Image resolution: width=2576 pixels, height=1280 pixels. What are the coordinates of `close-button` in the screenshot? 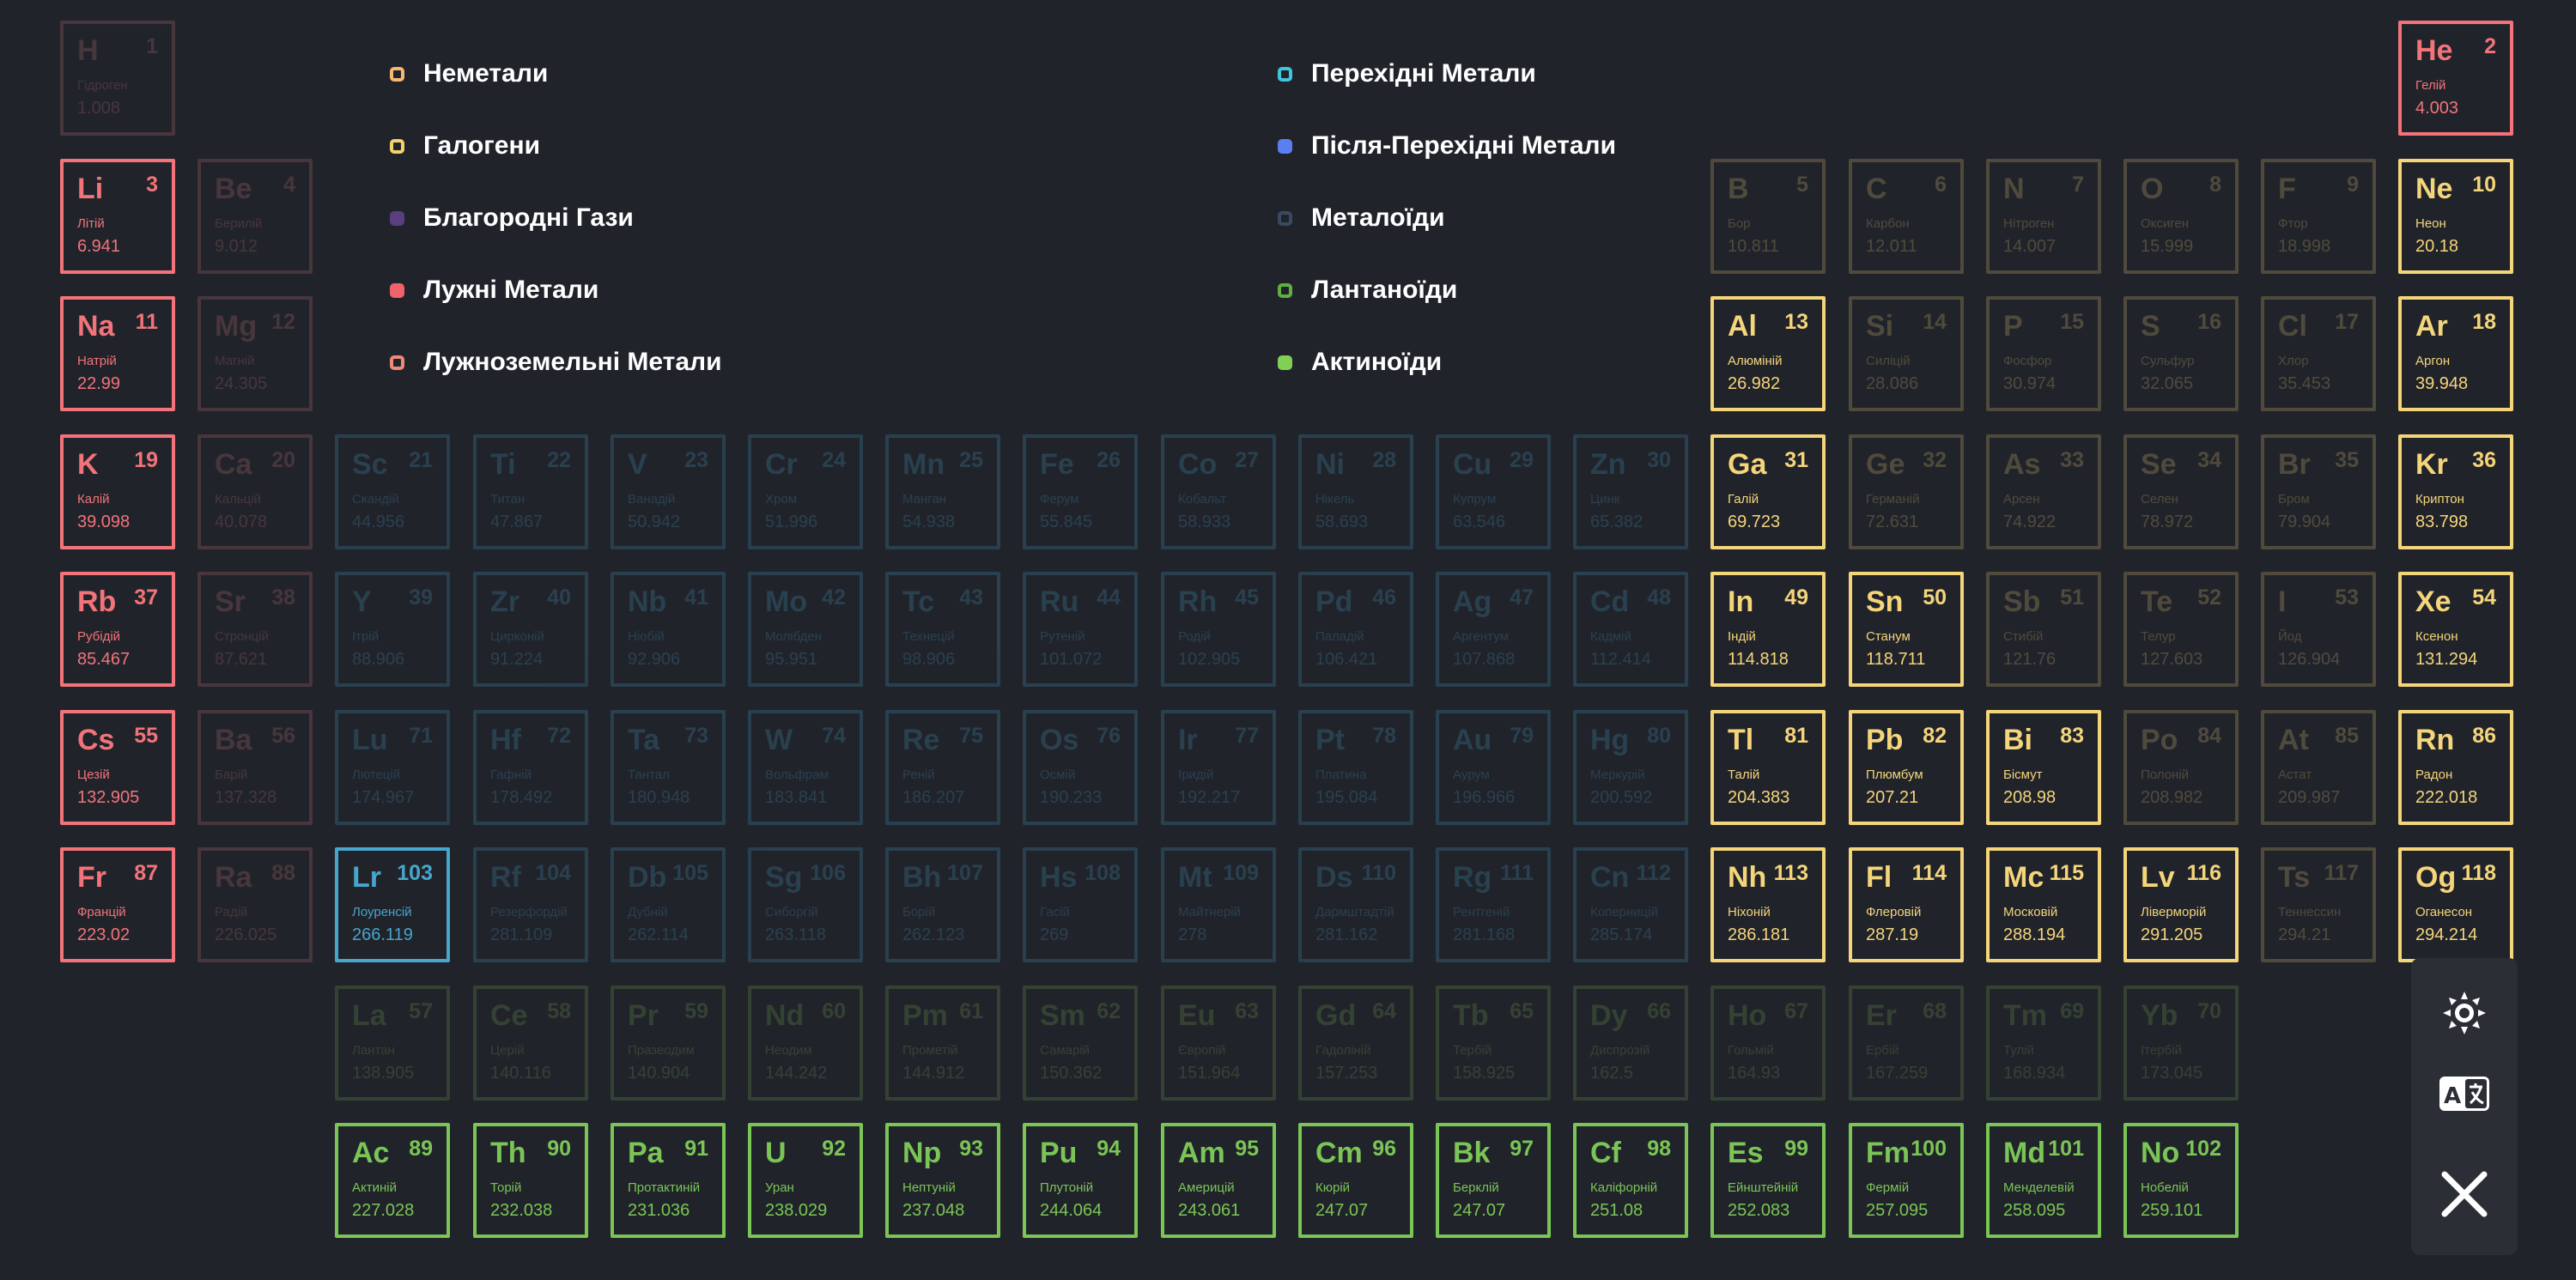 It's located at (2464, 1194).